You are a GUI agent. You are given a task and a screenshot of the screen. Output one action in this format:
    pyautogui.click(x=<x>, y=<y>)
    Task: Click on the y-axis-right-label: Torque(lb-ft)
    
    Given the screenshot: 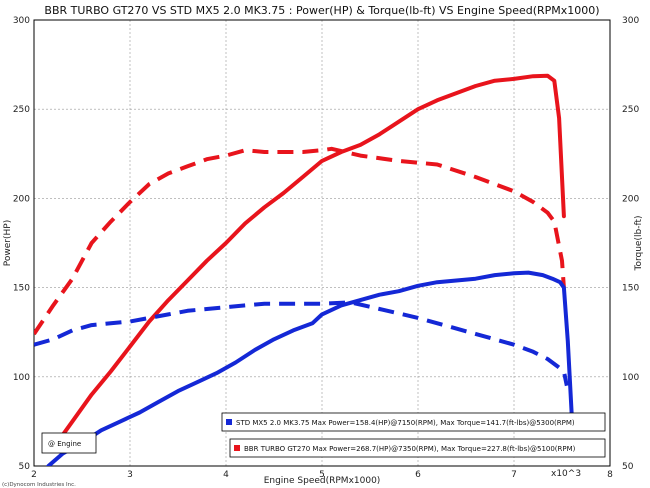 What is the action you would take?
    pyautogui.click(x=639, y=244)
    